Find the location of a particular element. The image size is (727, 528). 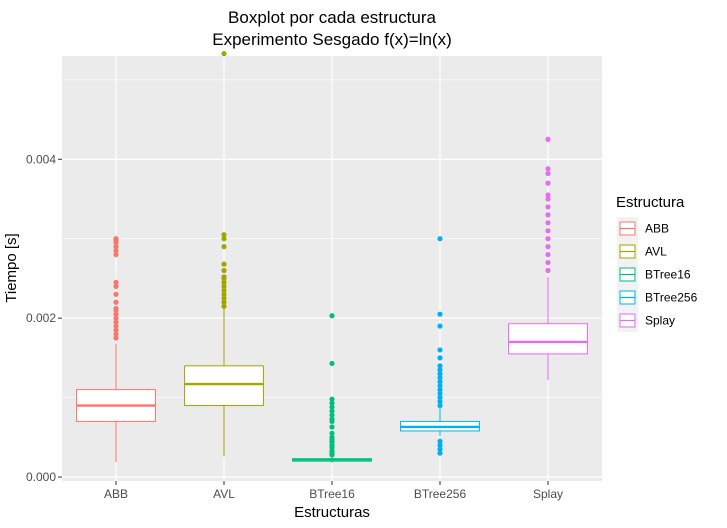

x-tick-label-btree256: BTree256 is located at coordinates (440, 494).